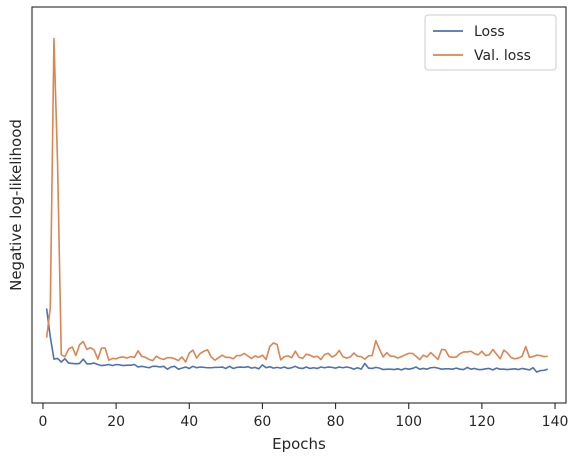  Describe the element at coordinates (489, 32) in the screenshot. I see `legend-label: Loss` at that location.